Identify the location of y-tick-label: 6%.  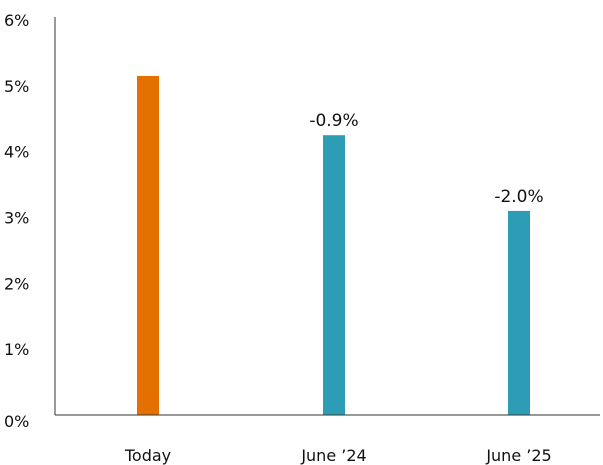
(16, 20).